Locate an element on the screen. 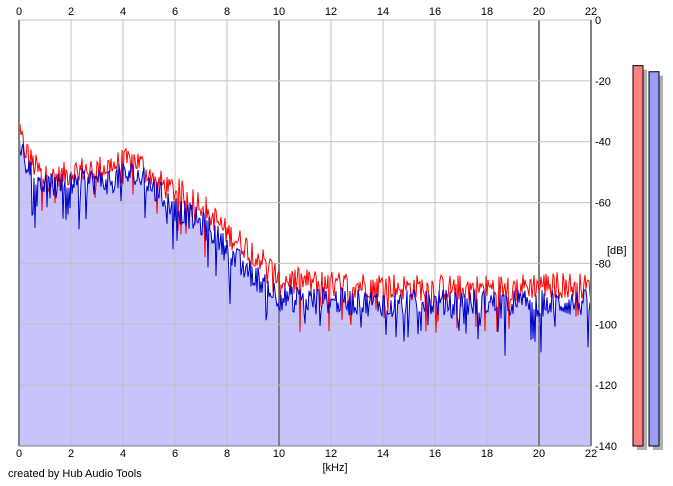 This screenshot has height=486, width=673. y-tick-label: 0 is located at coordinates (598, 21).